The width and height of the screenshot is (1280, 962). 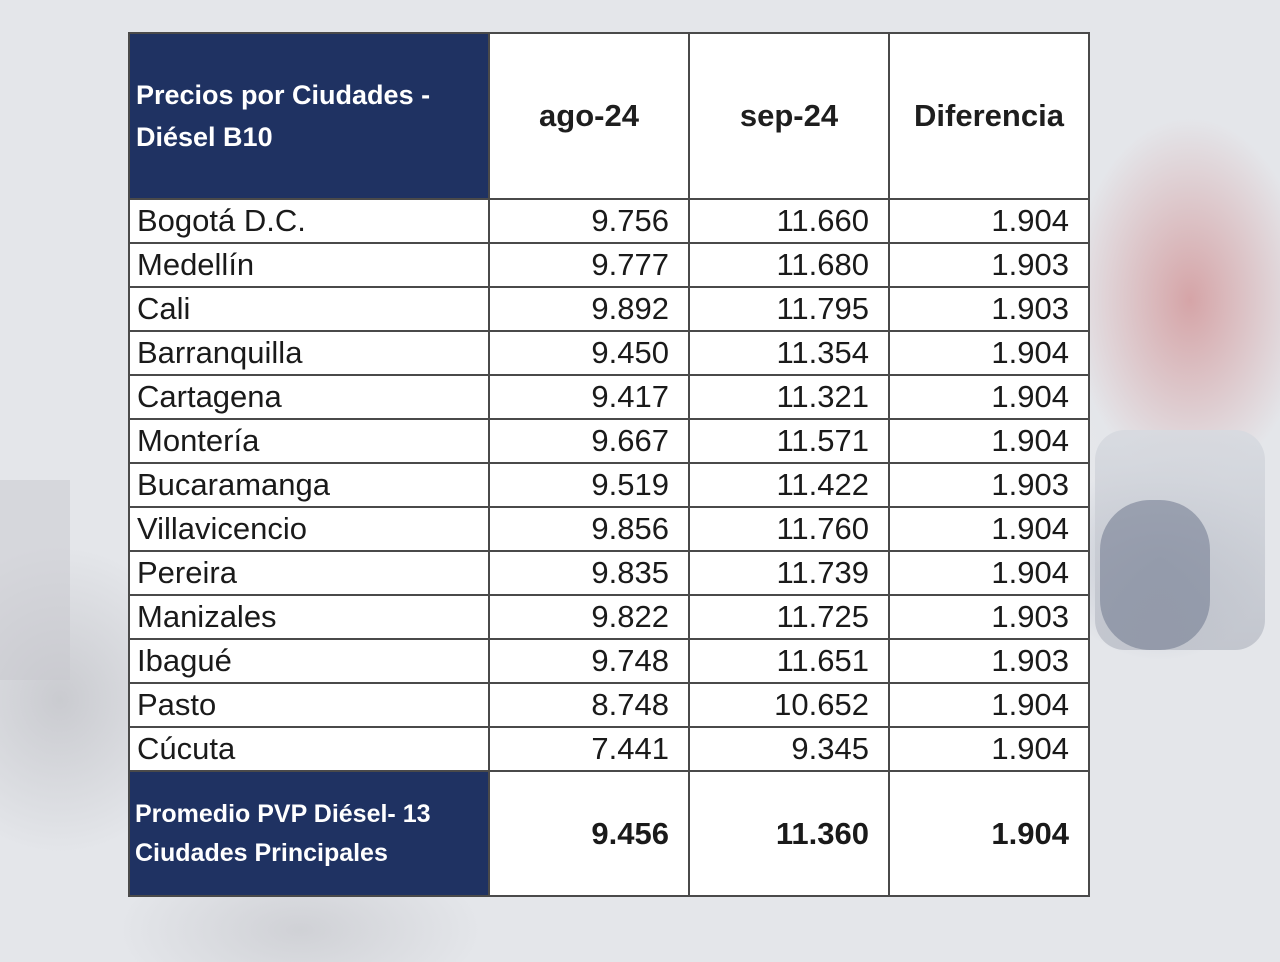 I want to click on table-row: Cúcuta 7.441 9.345 1.904, so click(x=609, y=749).